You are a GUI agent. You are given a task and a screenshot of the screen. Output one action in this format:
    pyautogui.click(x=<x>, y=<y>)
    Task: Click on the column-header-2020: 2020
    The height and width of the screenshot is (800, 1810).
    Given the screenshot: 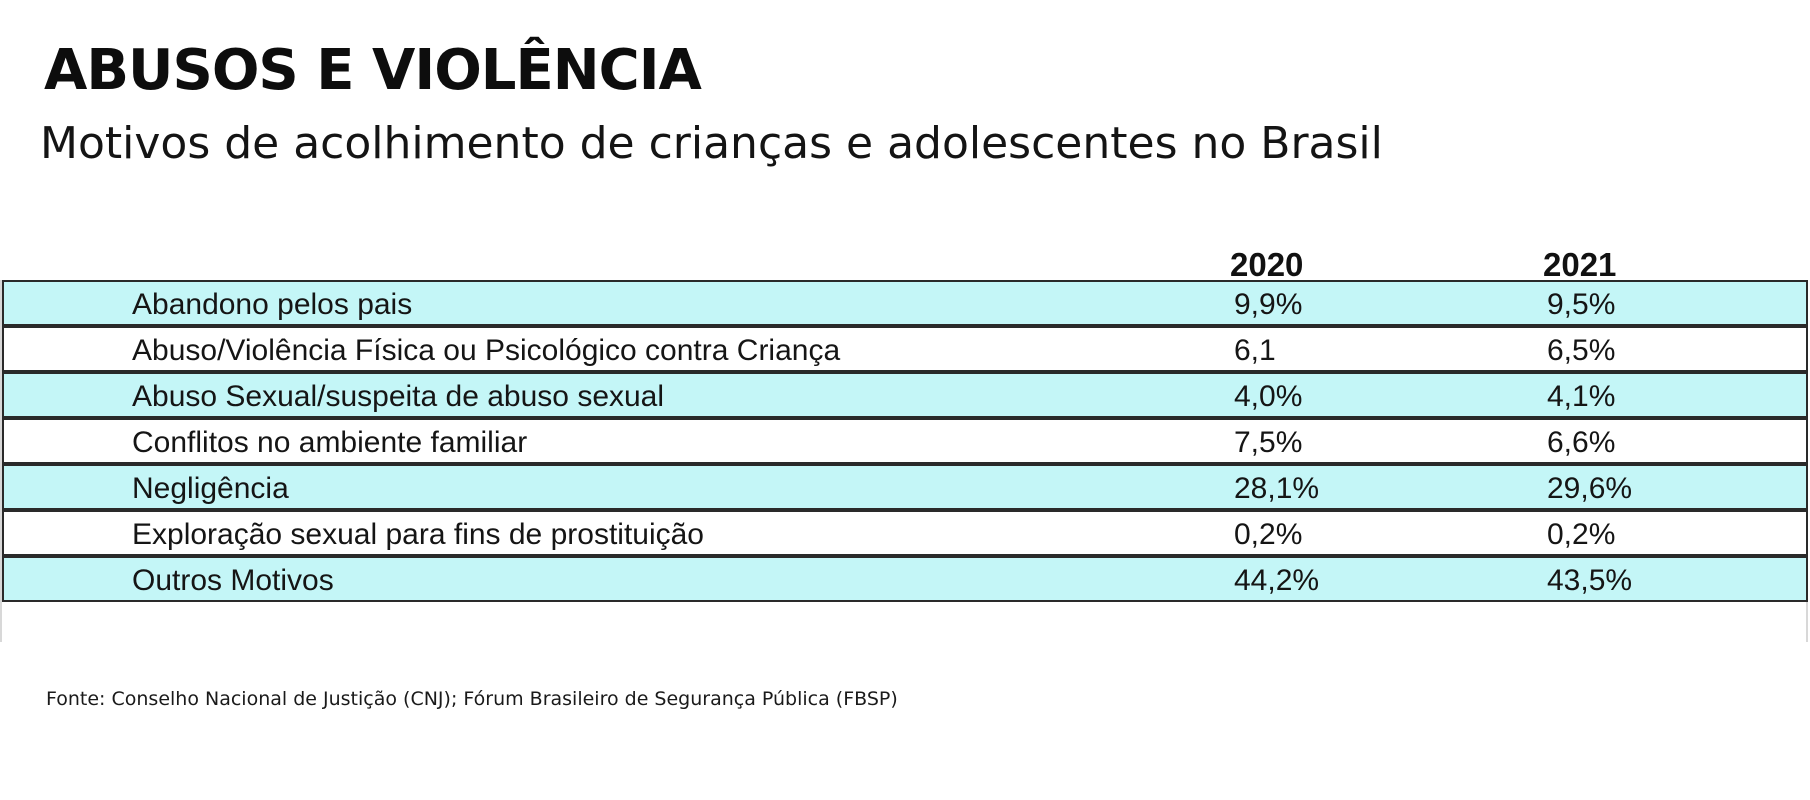 What is the action you would take?
    pyautogui.click(x=1267, y=264)
    